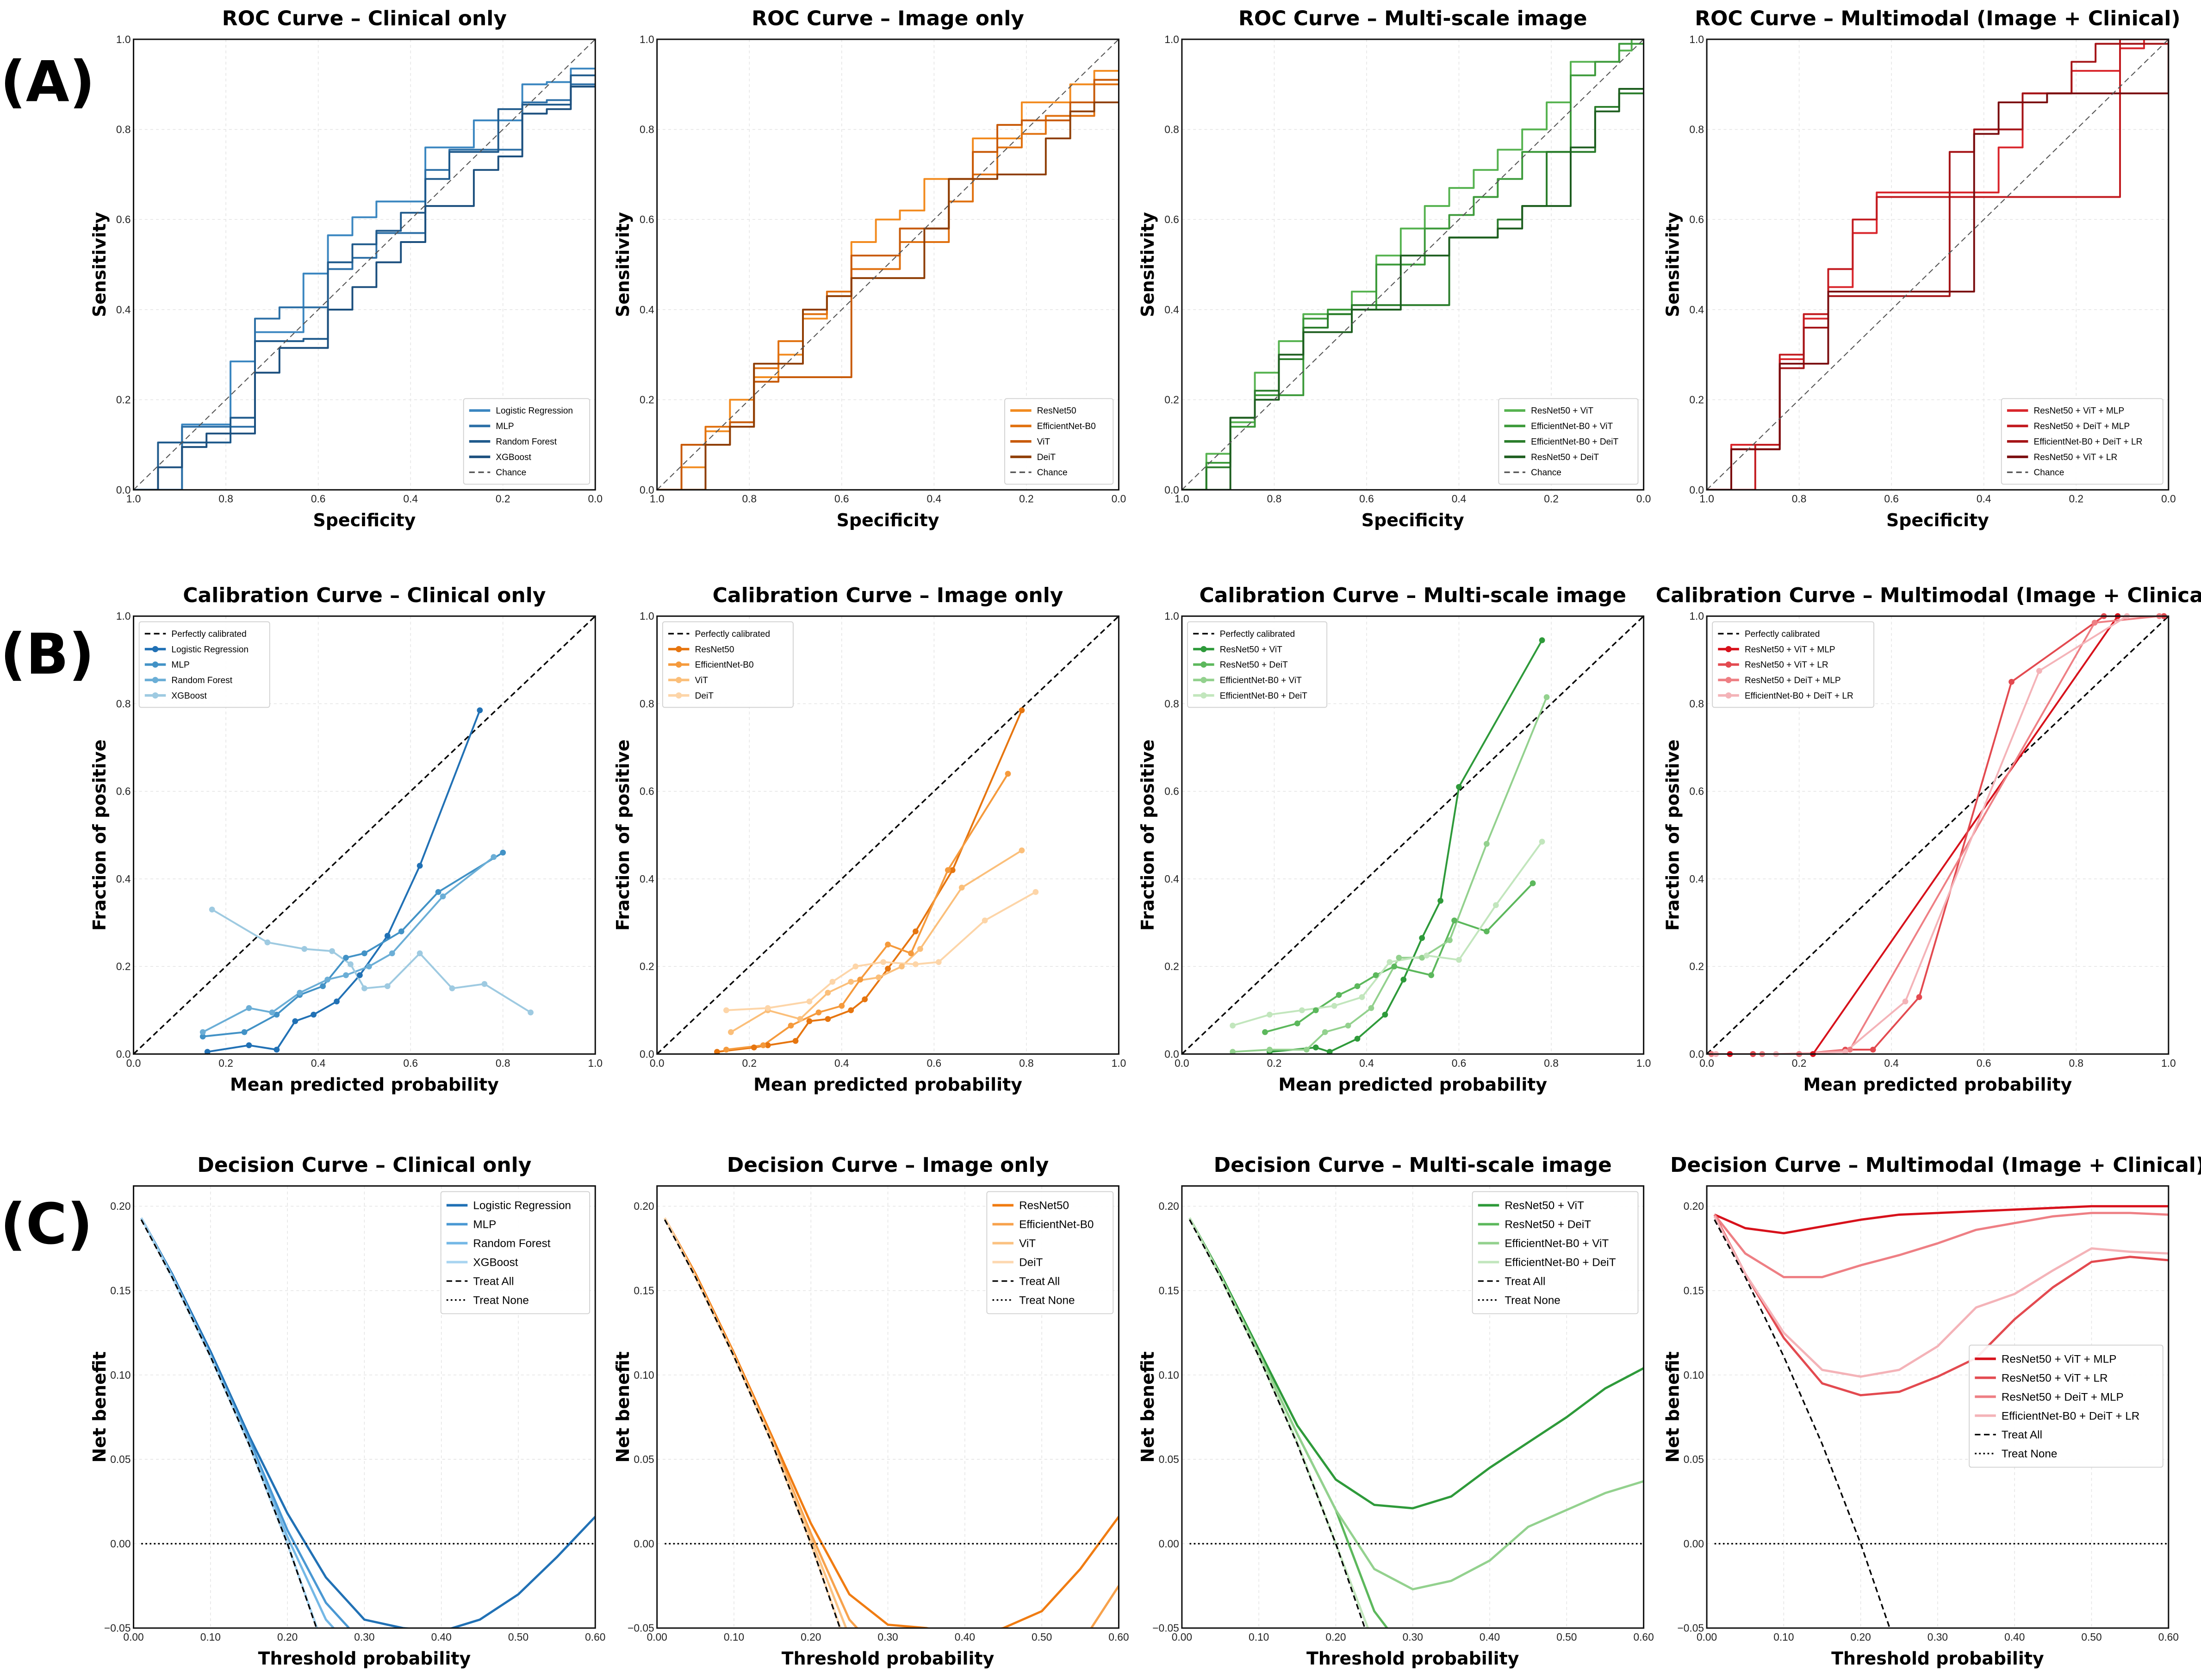  I want to click on legend-entry-treat-none: Treat None, so click(488, 1300).